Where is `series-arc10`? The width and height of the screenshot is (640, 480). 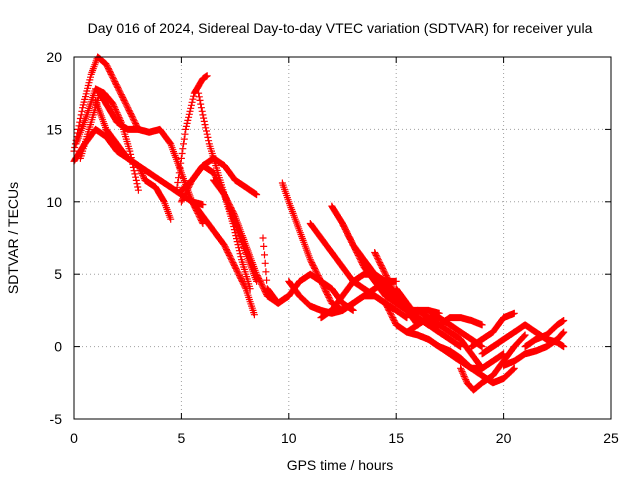
series-arc10 is located at coordinates (223, 258).